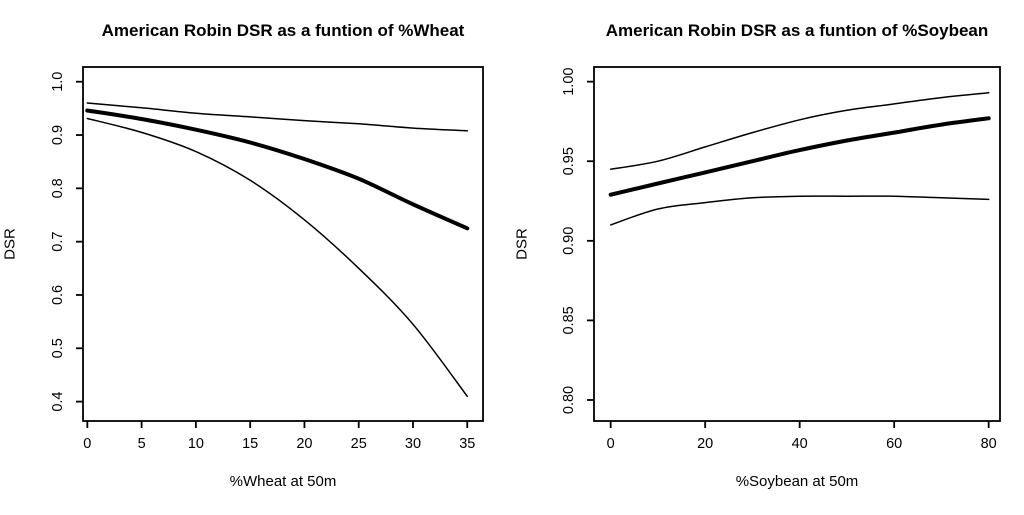 Image resolution: width=1024 pixels, height=515 pixels. Describe the element at coordinates (569, 400) in the screenshot. I see `y-axis-tick-label: 0.80` at that location.